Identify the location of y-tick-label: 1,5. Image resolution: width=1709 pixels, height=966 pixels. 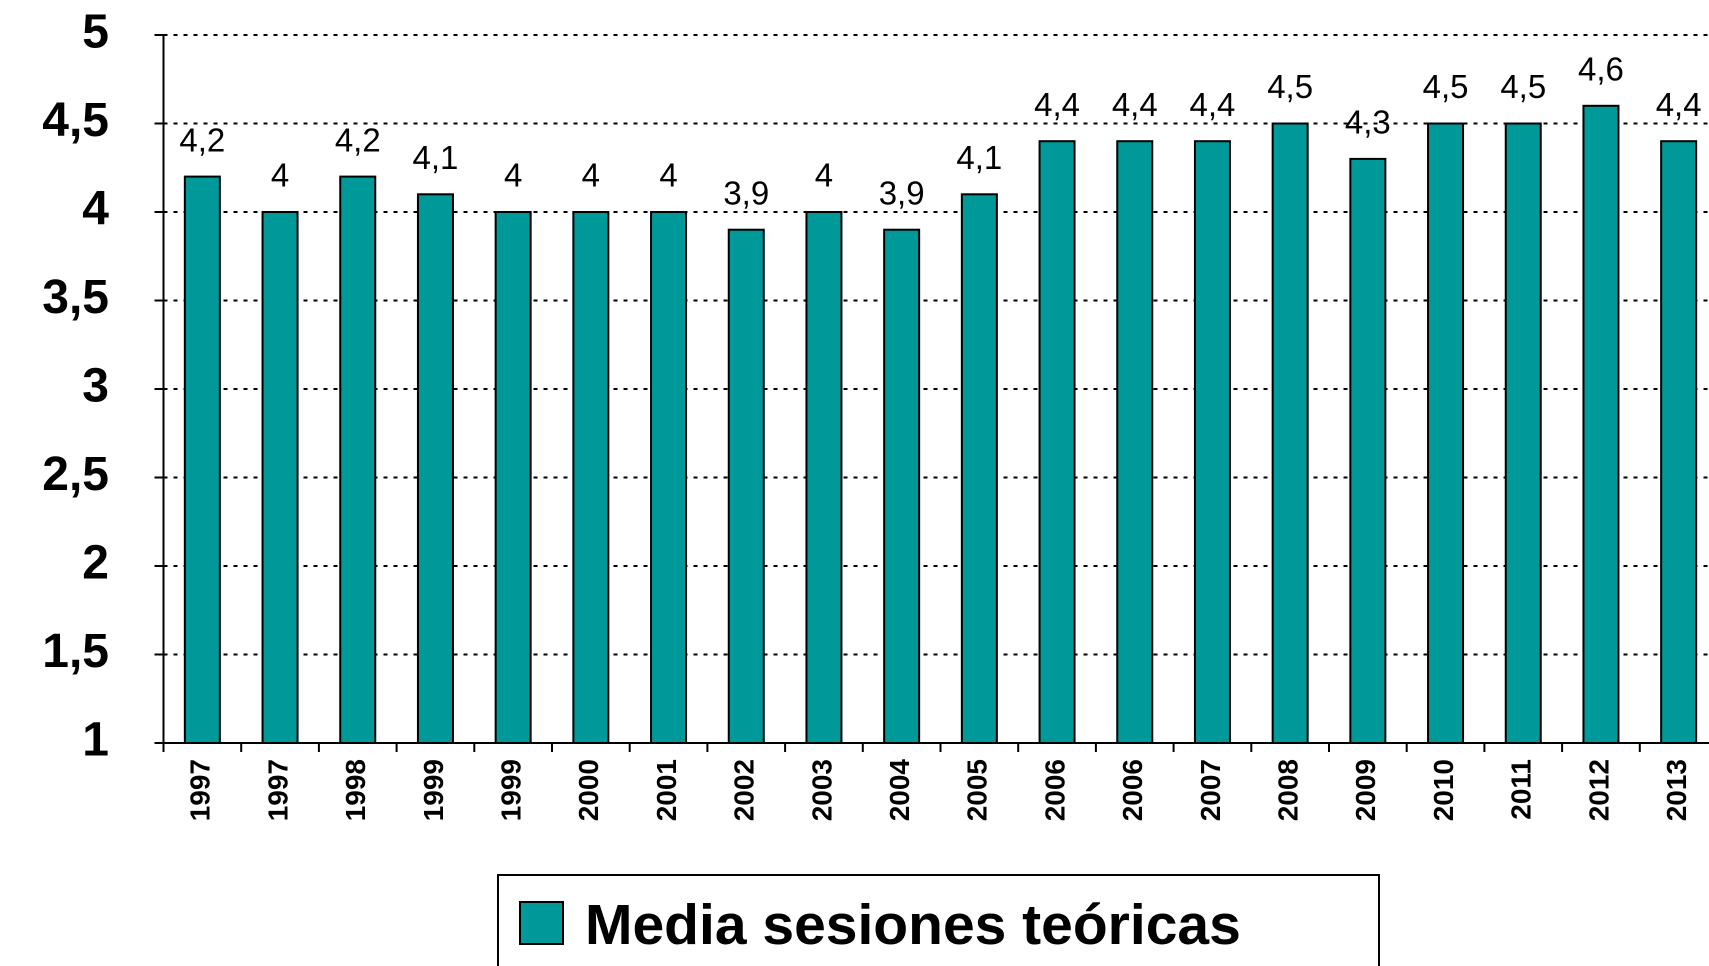
(75, 651).